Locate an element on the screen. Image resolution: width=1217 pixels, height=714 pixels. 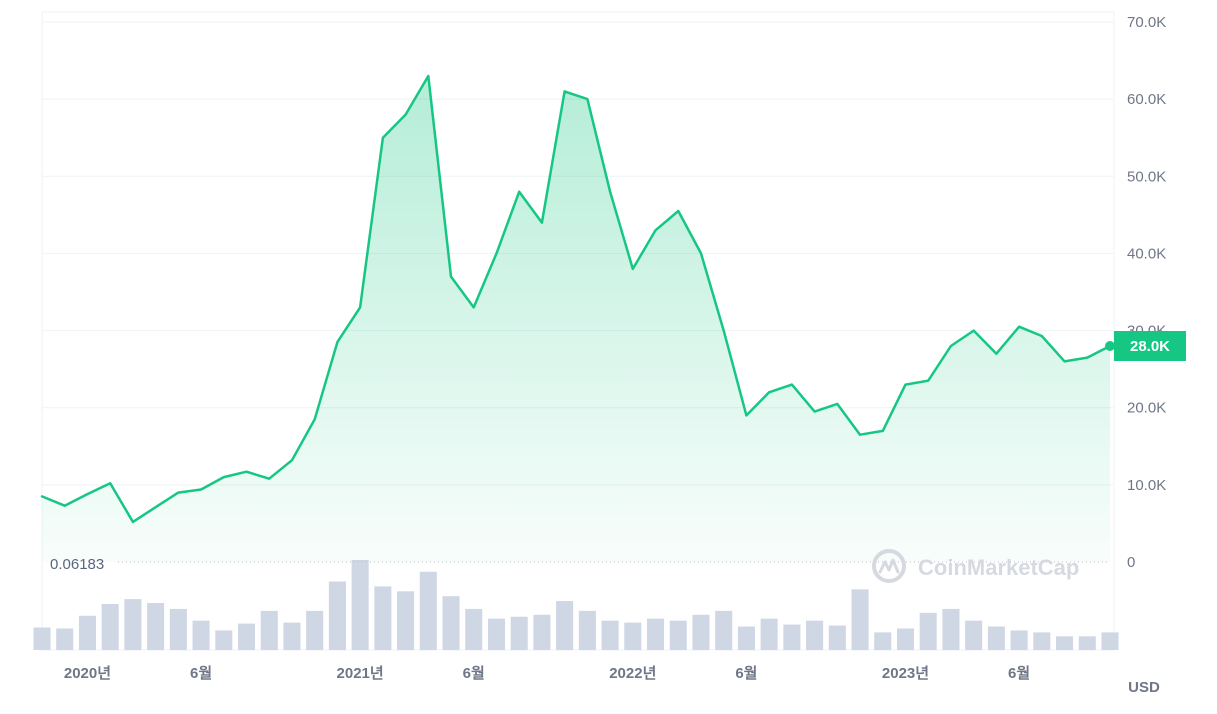
y-tick-label-0: 0 is located at coordinates (1131, 562).